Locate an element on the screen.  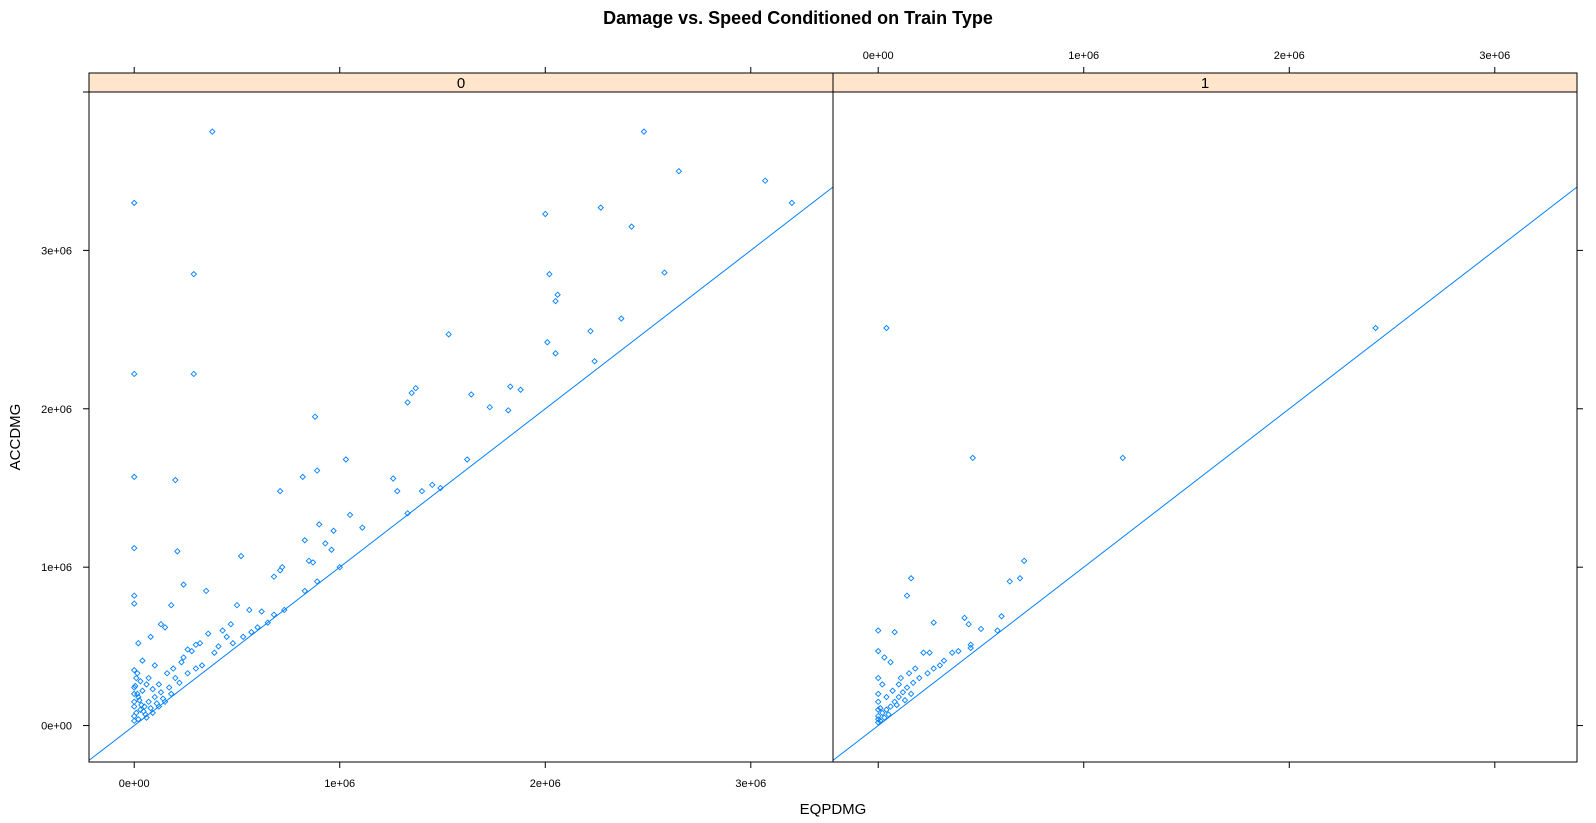
y-tick-label: 3e+06 is located at coordinates (56, 251).